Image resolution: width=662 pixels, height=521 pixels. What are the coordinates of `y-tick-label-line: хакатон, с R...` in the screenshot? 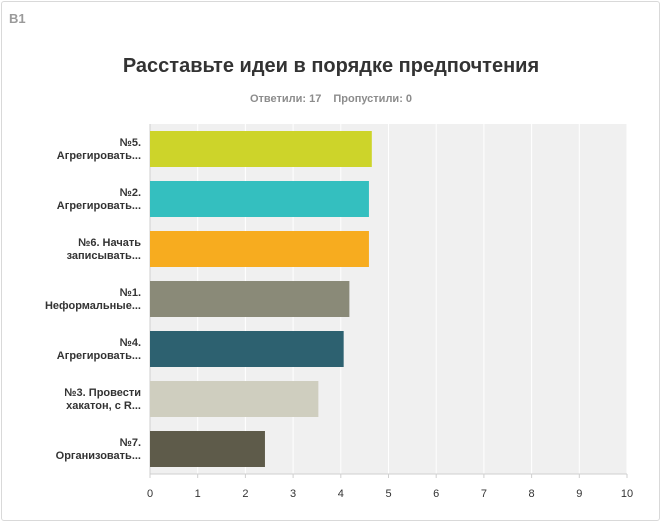 It's located at (103, 406).